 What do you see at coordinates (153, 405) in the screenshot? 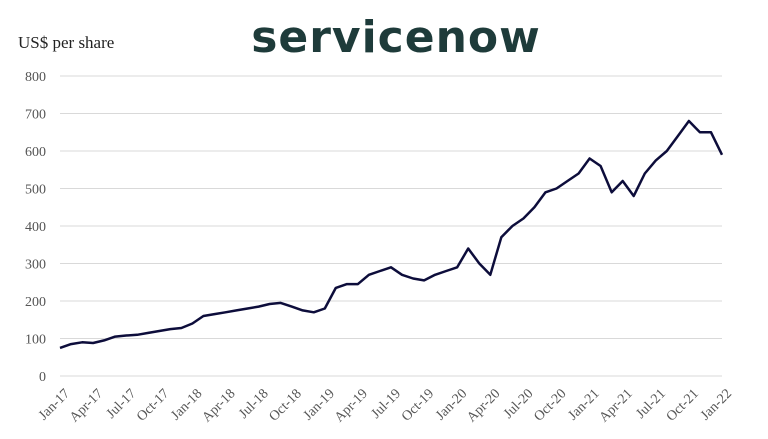
I see `x-tick-label: Oct-17` at bounding box center [153, 405].